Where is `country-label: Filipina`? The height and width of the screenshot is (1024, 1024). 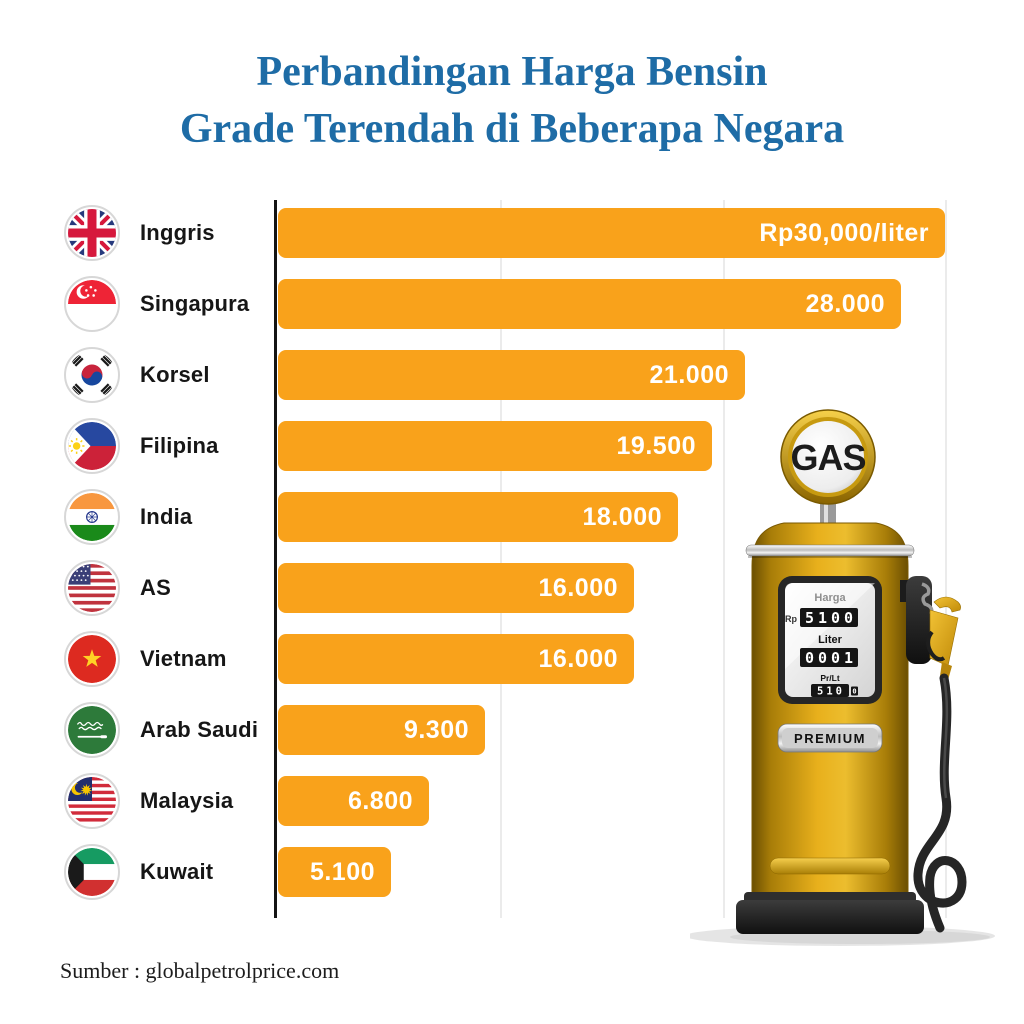
country-label: Filipina is located at coordinates (179, 445).